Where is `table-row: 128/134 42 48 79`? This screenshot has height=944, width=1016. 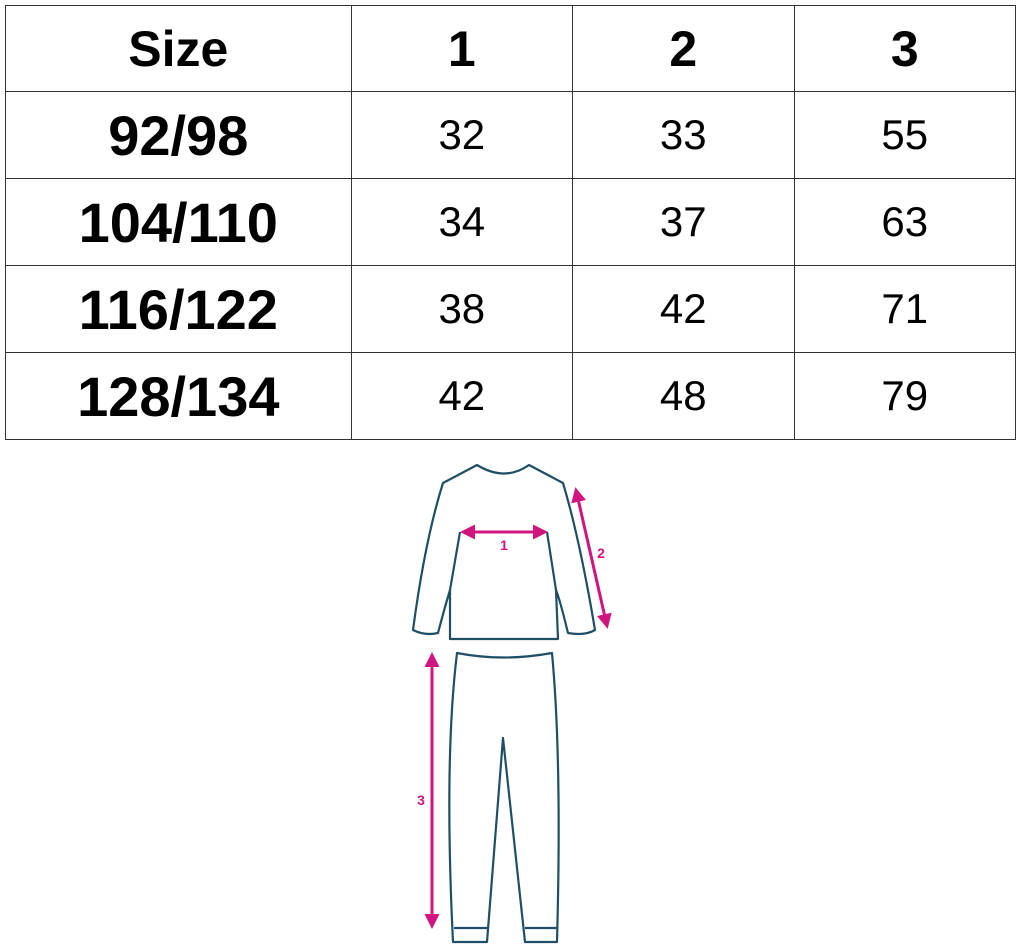
table-row: 128/134 42 48 79 is located at coordinates (510, 396).